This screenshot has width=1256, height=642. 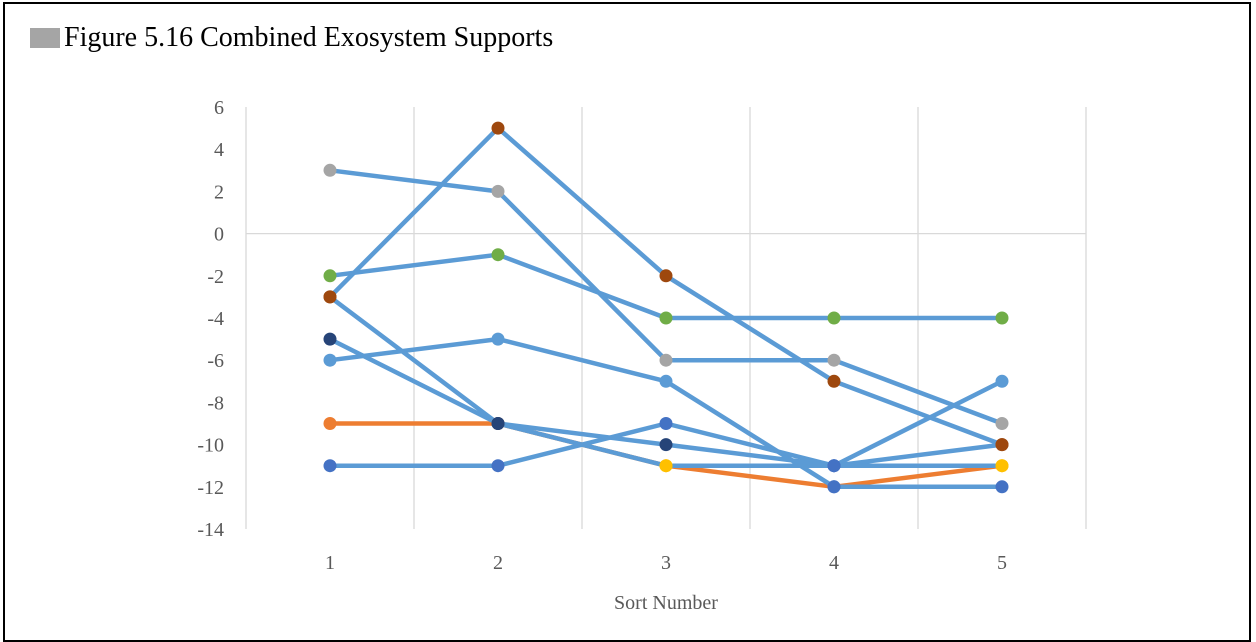 What do you see at coordinates (219, 150) in the screenshot?
I see `y-tick-label: 4` at bounding box center [219, 150].